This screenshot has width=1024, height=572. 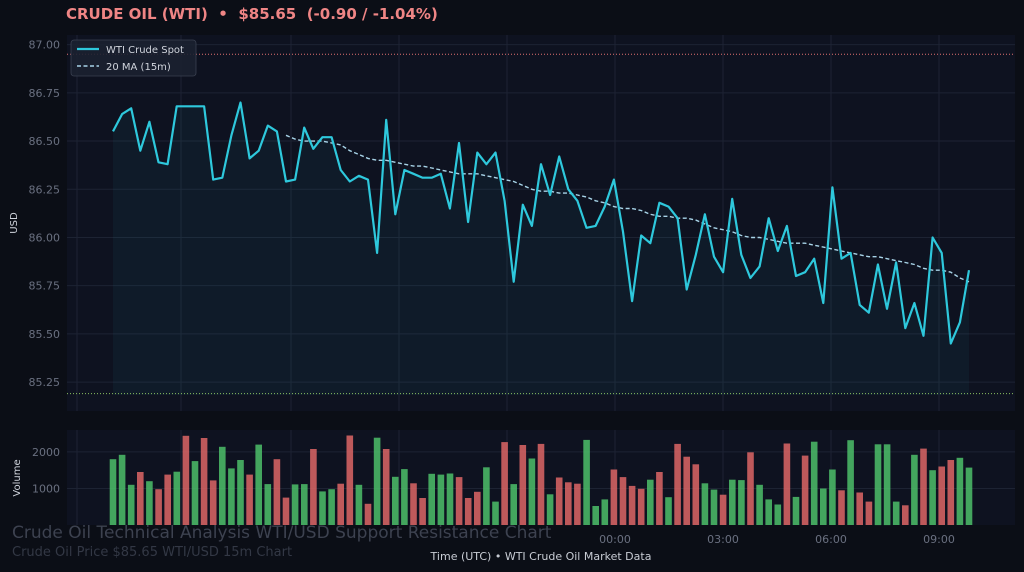 I want to click on price-y-tick-label: 86.50, so click(x=45, y=141).